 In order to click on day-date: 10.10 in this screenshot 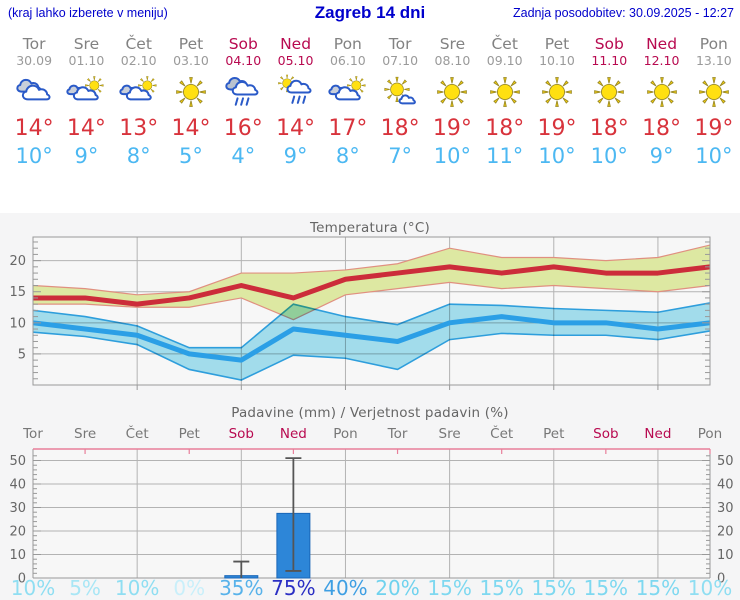, I will do `click(557, 60)`.